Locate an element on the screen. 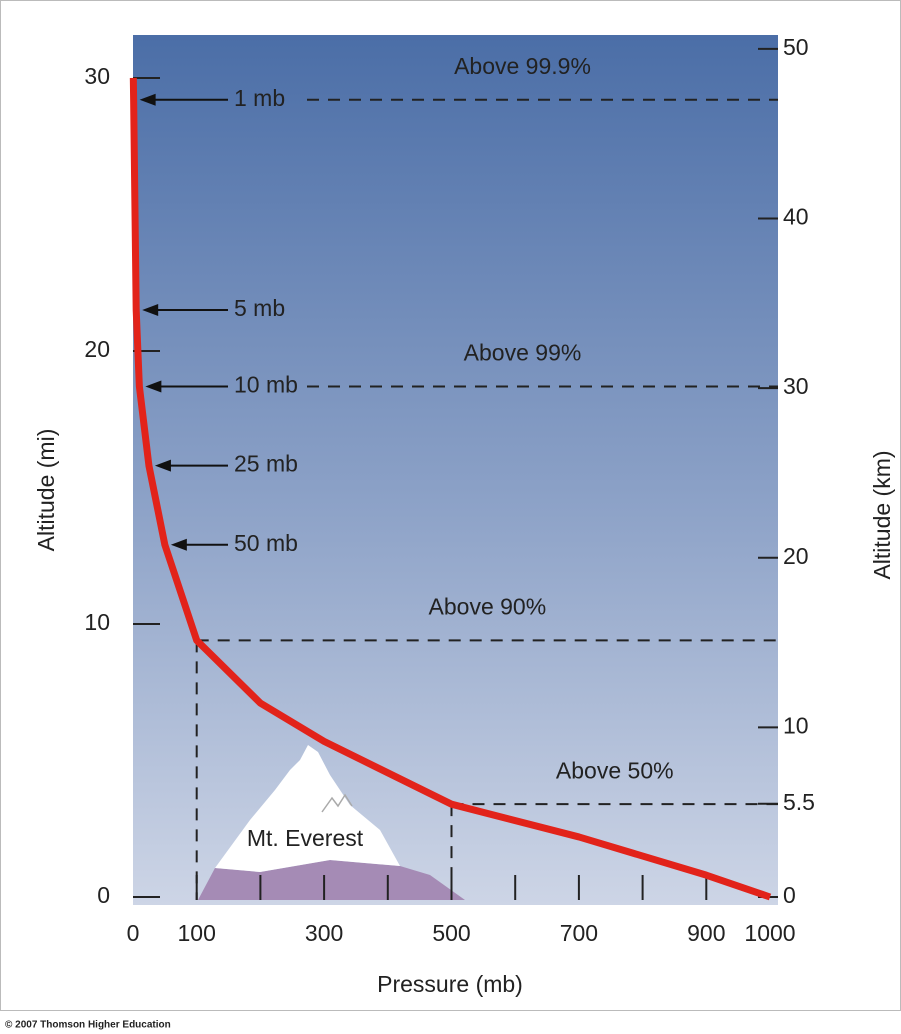  y-tick-label: 20 is located at coordinates (97, 349).